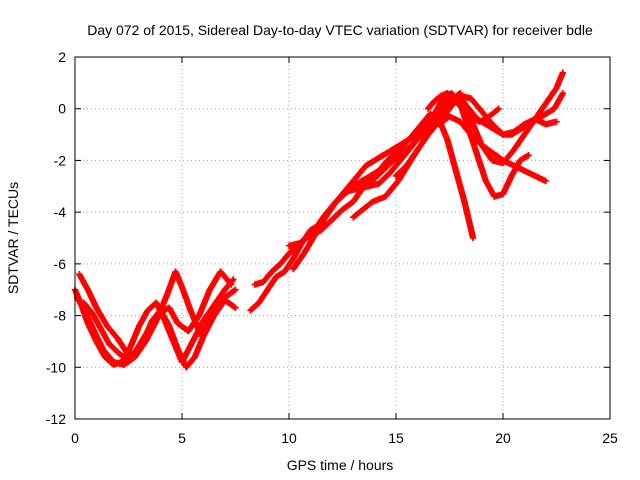 This screenshot has height=480, width=640. I want to click on x-tick-label: 25, so click(610, 438).